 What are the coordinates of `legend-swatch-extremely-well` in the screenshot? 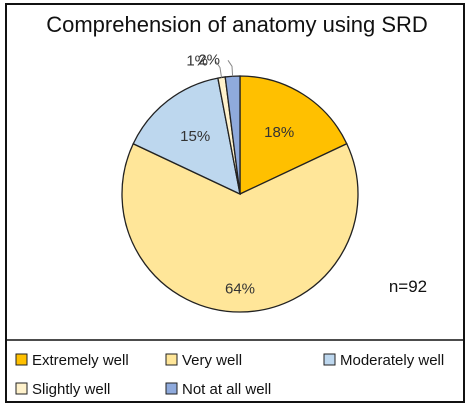 It's located at (21, 359).